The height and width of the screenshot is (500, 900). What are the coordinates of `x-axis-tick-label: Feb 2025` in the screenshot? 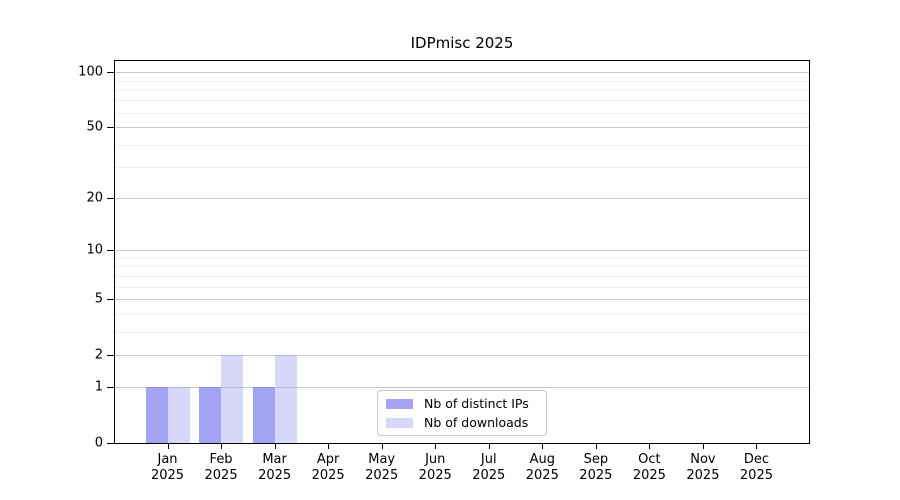 It's located at (221, 468).